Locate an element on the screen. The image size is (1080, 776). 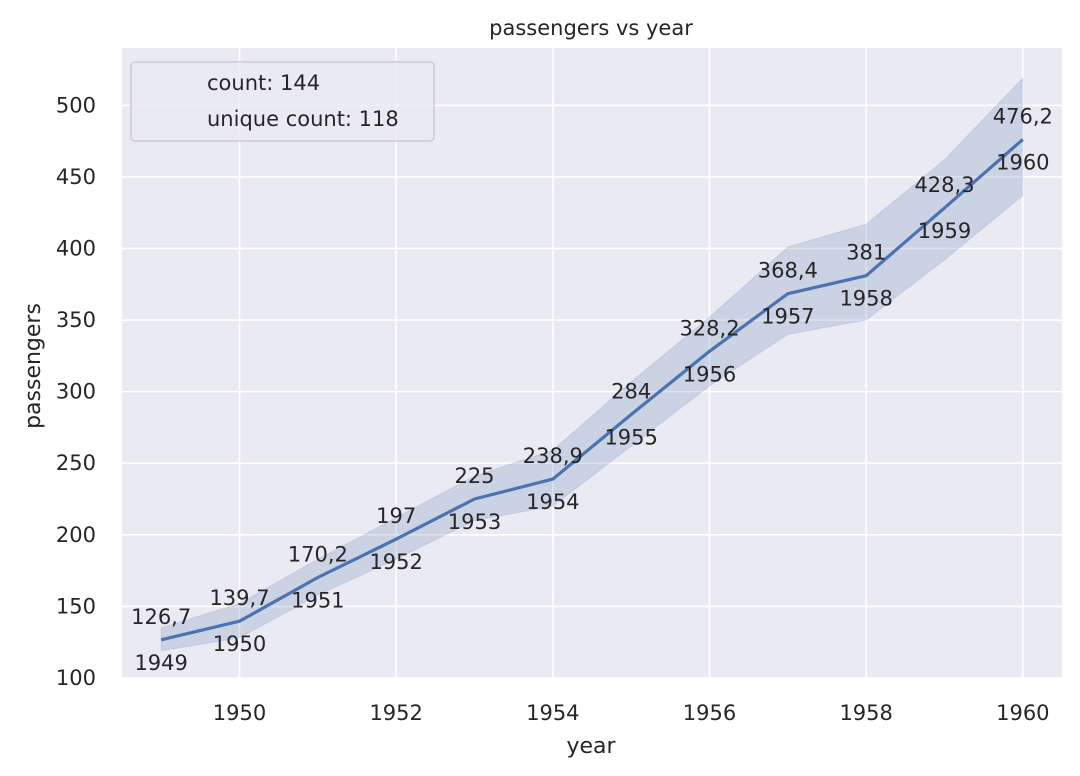
value-label: 197 is located at coordinates (396, 516).